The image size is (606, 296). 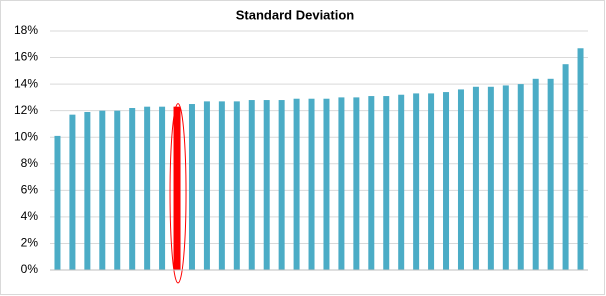 I want to click on y-tick-label: 14%, so click(x=26, y=83).